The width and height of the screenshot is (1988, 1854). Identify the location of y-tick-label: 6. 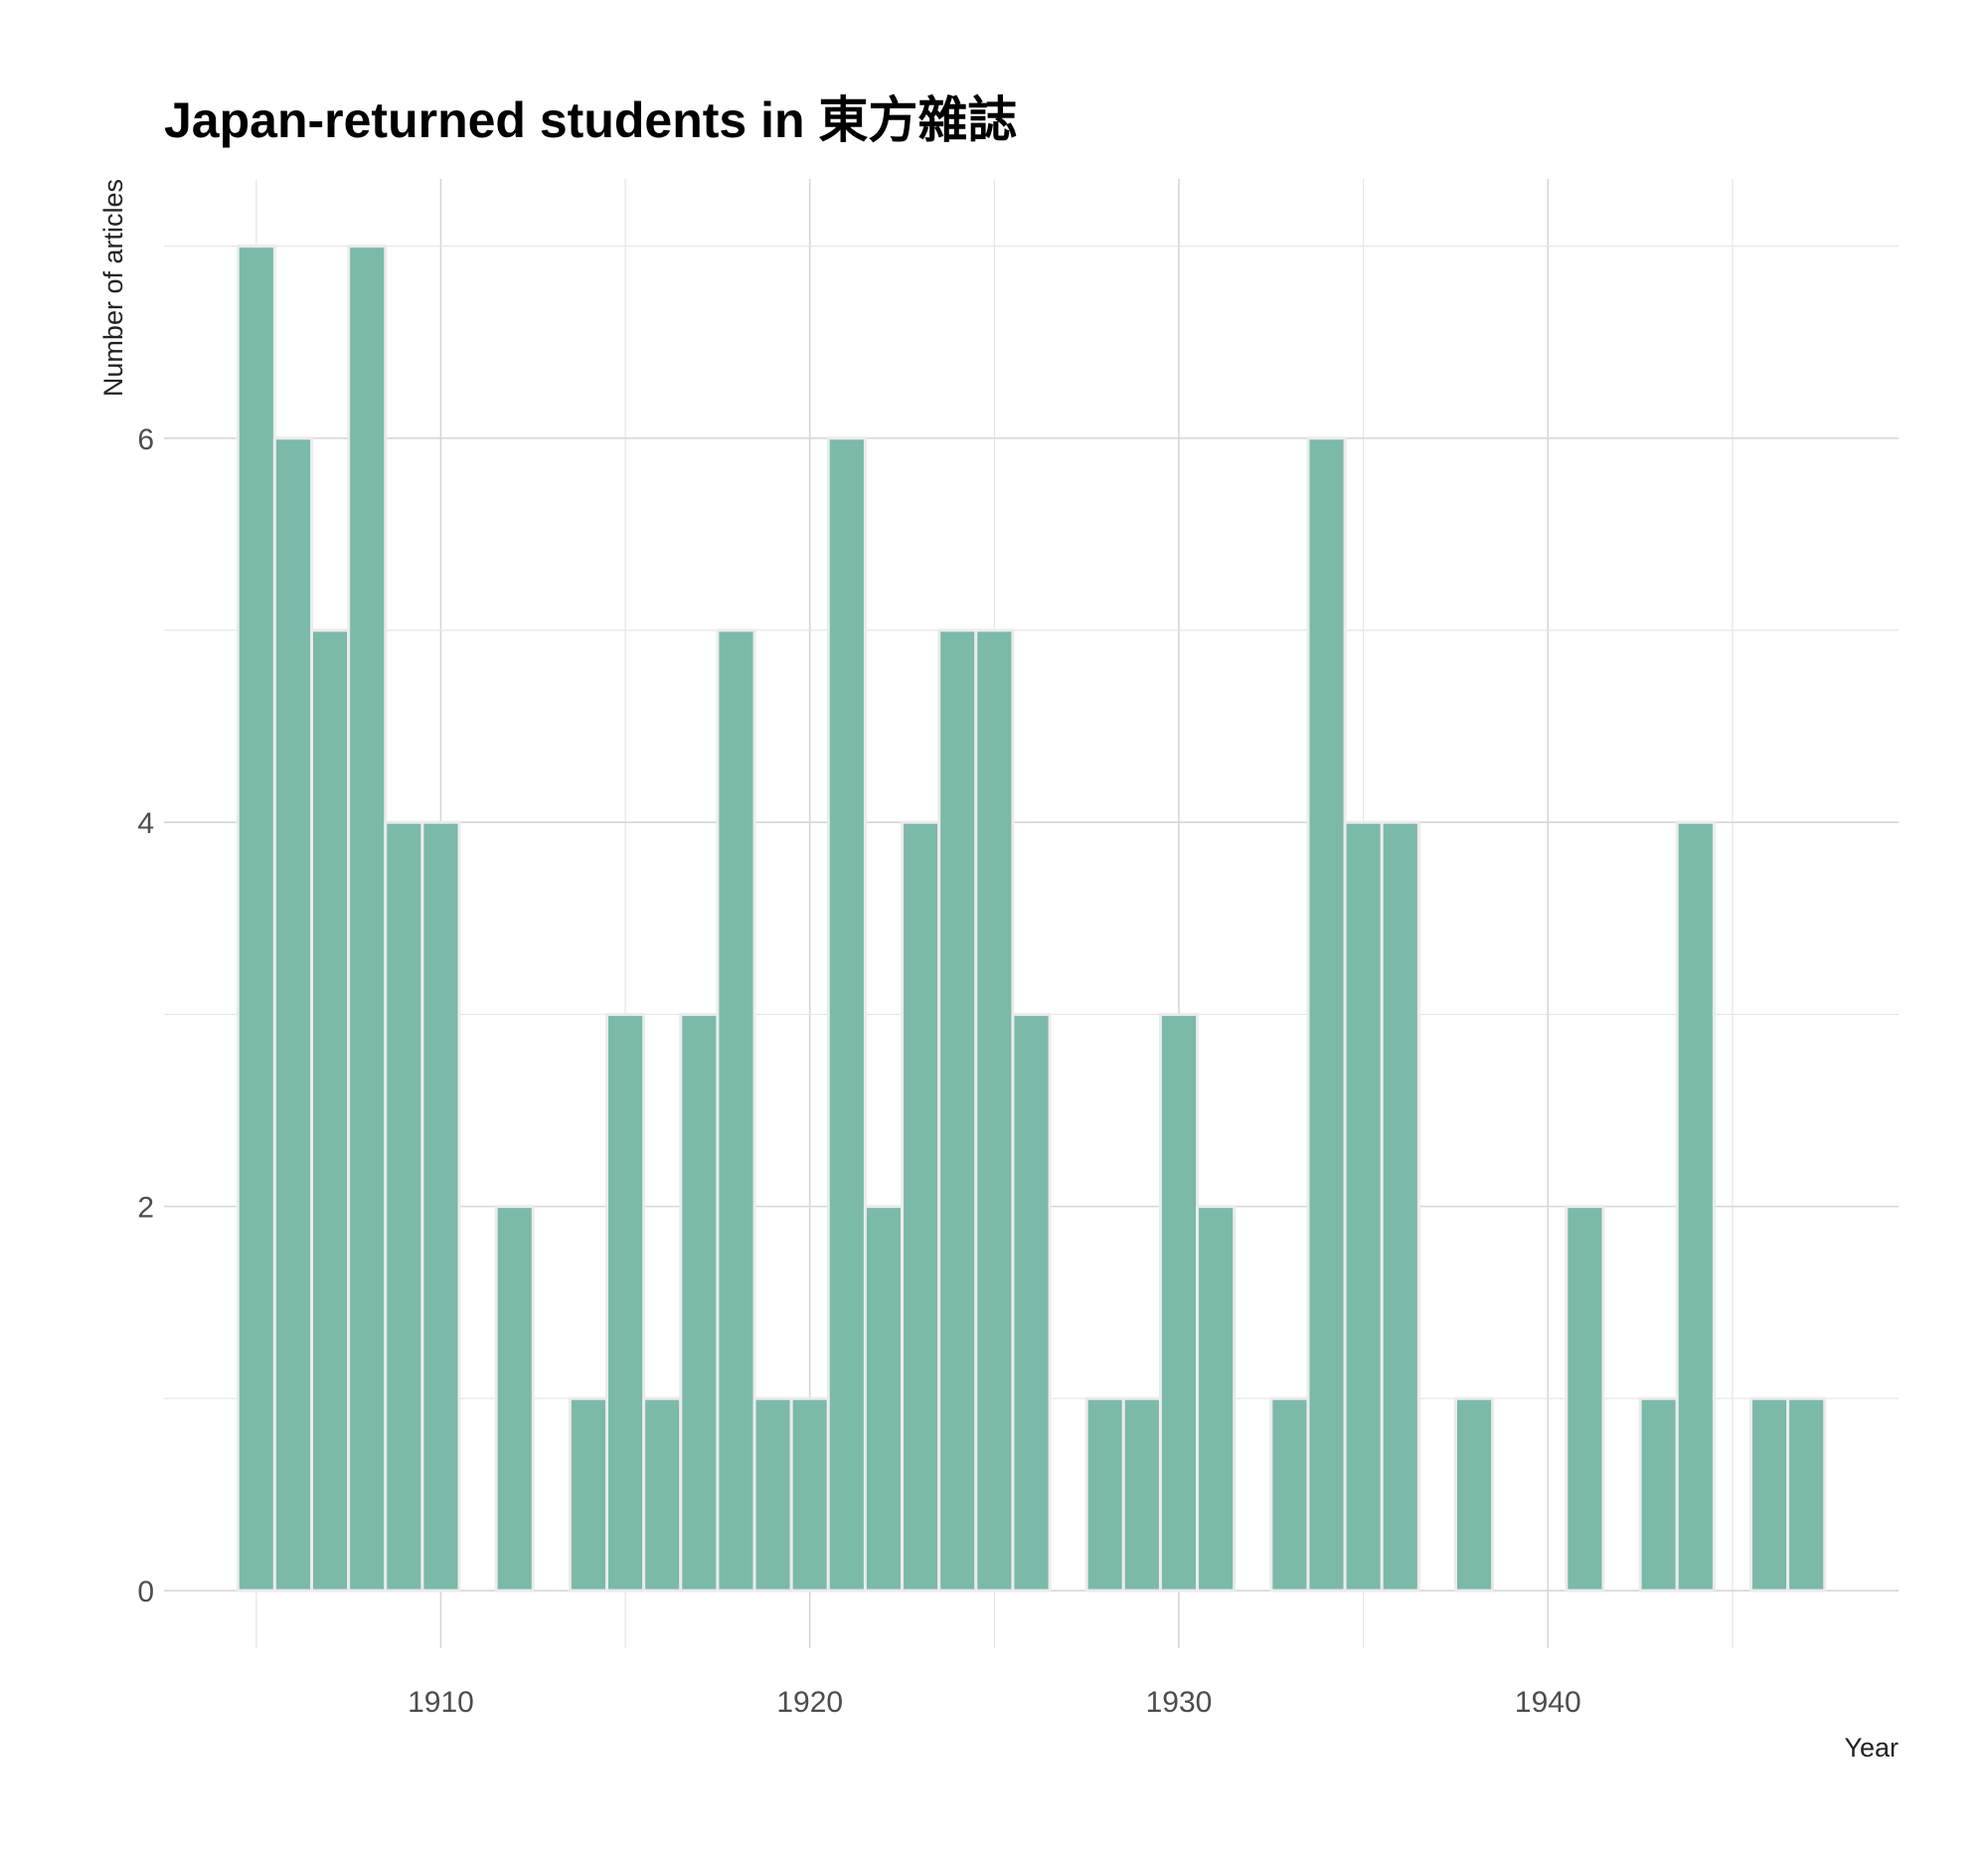
(145, 440).